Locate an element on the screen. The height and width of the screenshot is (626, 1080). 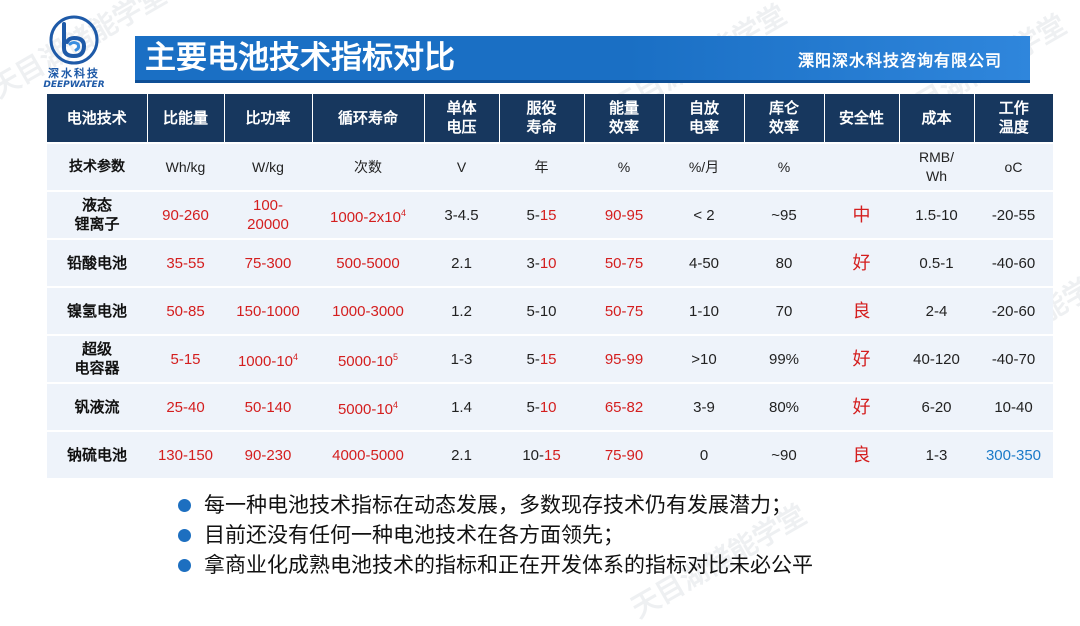
table-params-row: 技术参数 Wh/kg W/kg 次数 V 年% %/月% RMB/Wh oC is located at coordinates (550, 166).